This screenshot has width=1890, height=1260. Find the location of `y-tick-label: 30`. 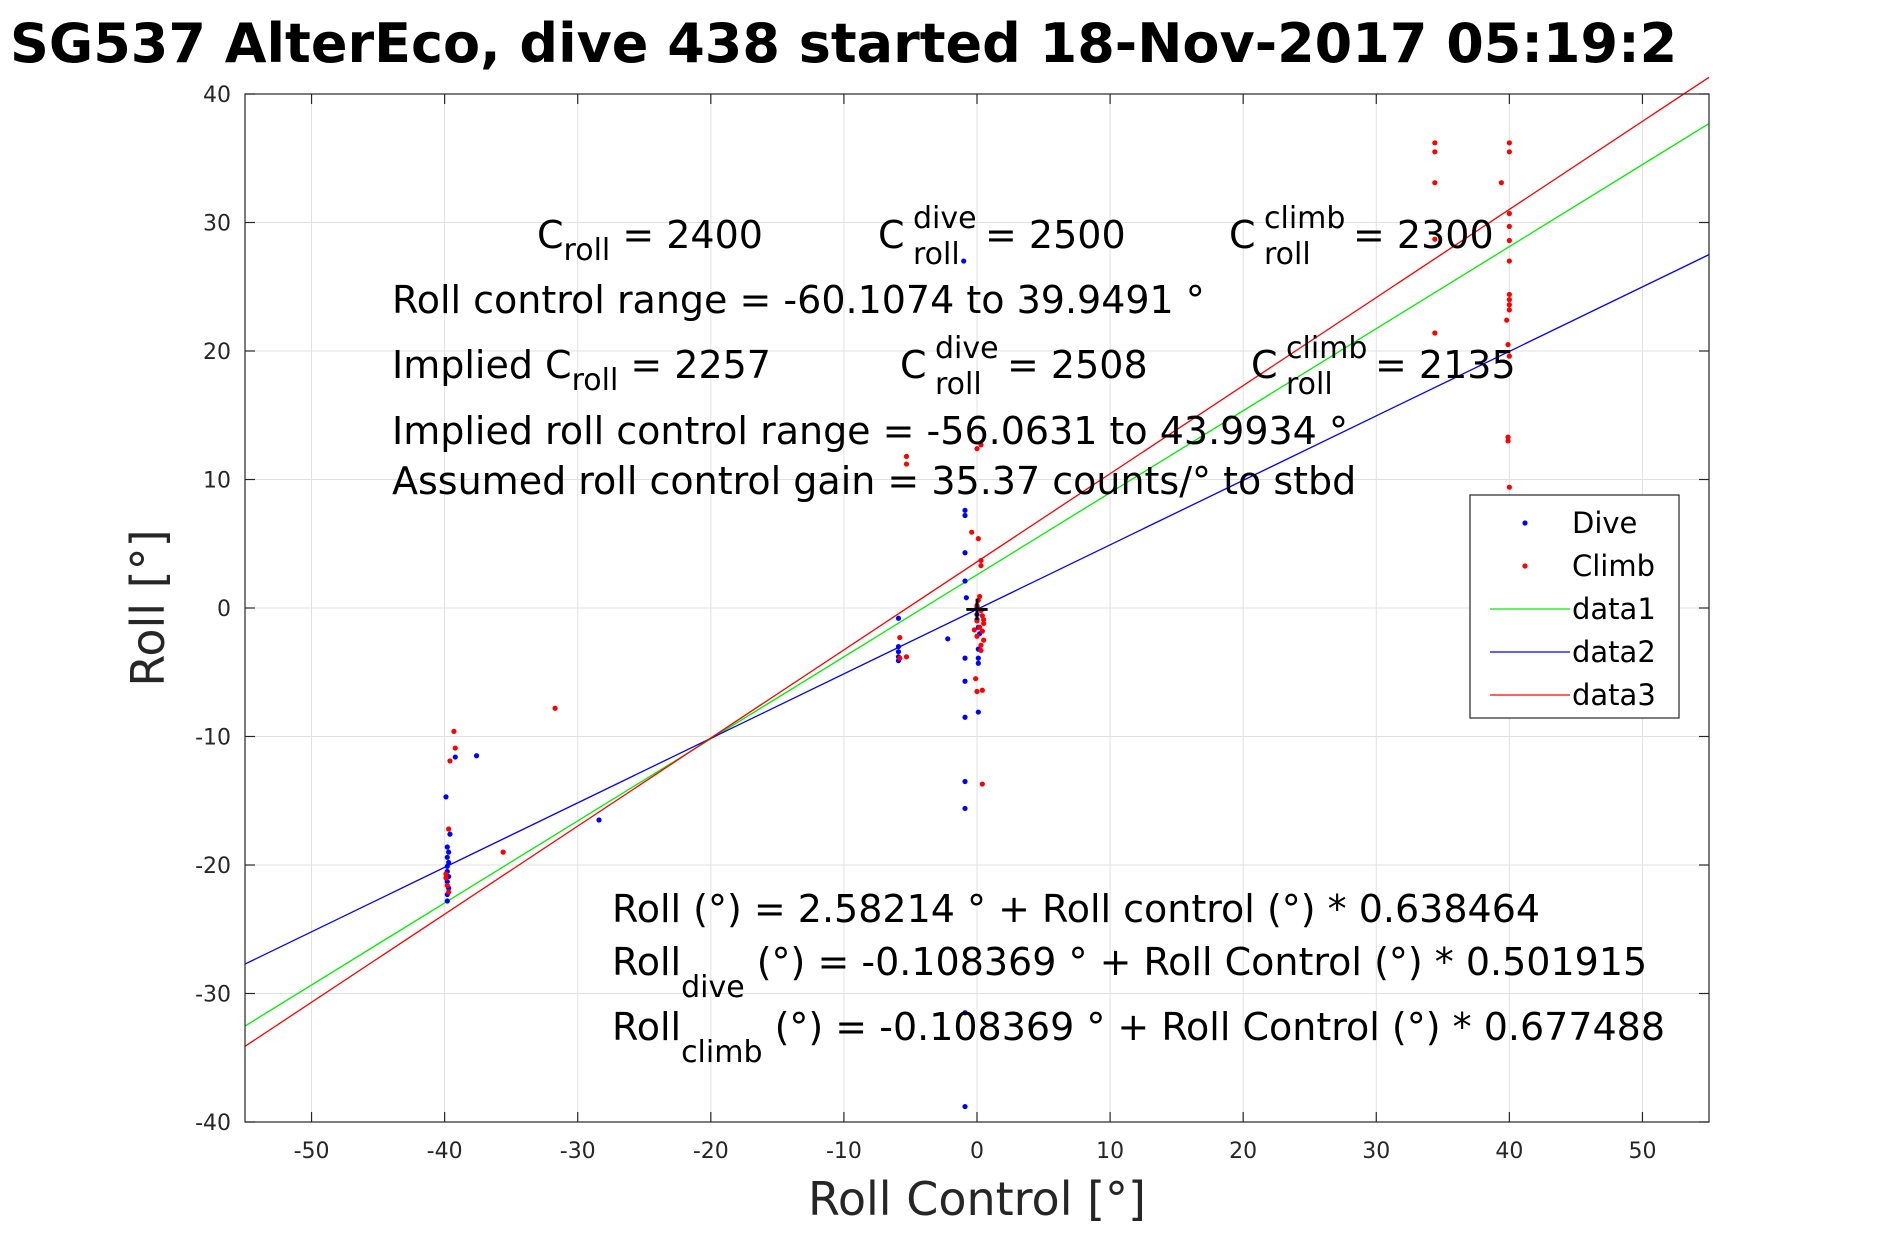

y-tick-label: 30 is located at coordinates (217, 224).